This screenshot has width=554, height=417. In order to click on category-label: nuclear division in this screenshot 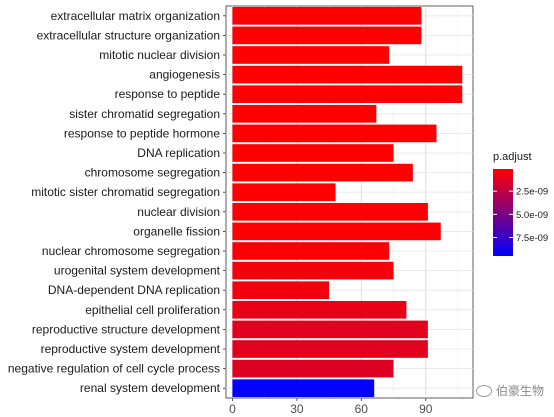, I will do `click(178, 212)`.